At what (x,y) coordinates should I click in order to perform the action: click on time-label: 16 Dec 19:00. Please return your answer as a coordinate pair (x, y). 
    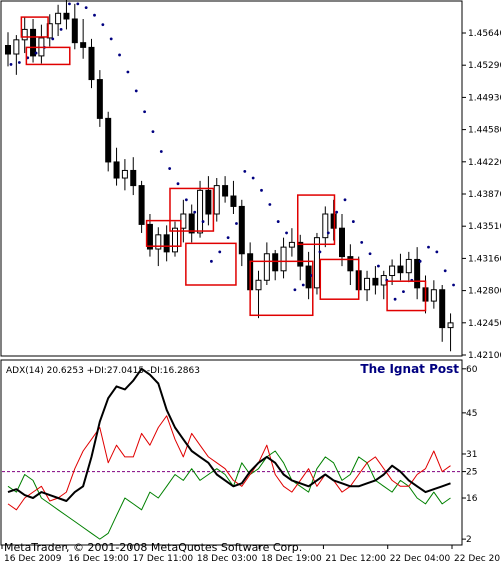
    Looking at the image, I should click on (98, 559).